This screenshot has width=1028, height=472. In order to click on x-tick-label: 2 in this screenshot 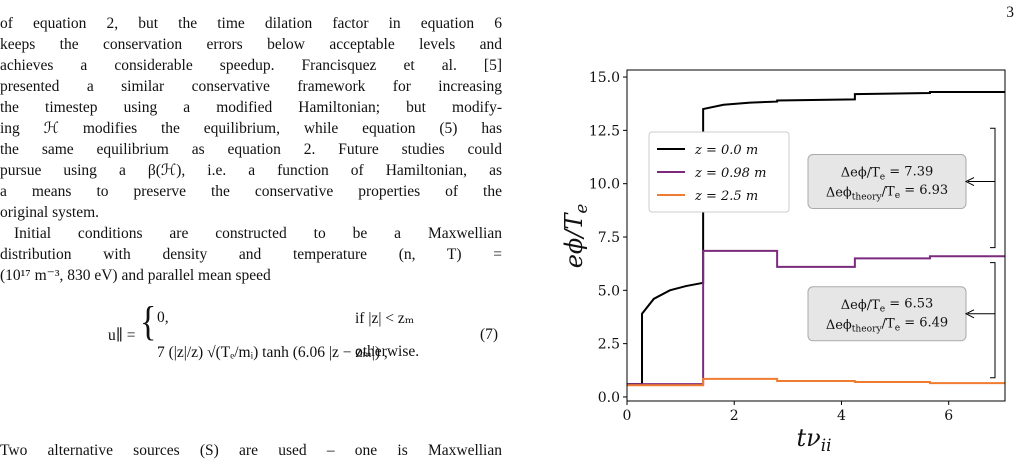, I will do `click(734, 416)`.